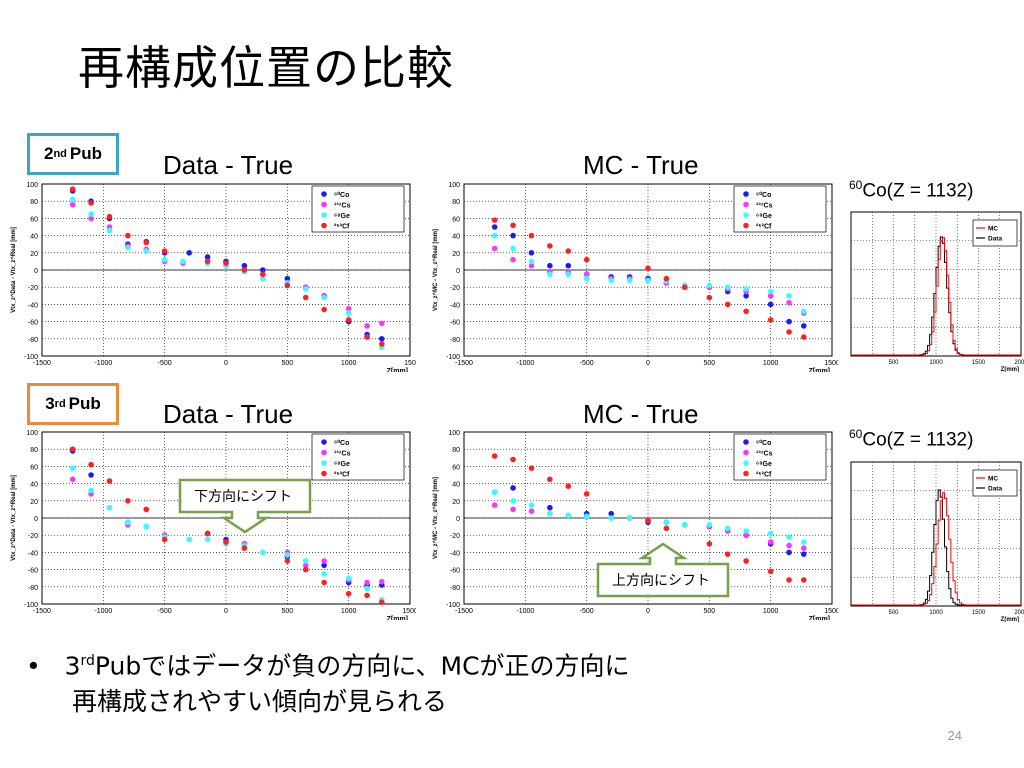  Describe the element at coordinates (954, 735) in the screenshot. I see `page-number: 24` at that location.